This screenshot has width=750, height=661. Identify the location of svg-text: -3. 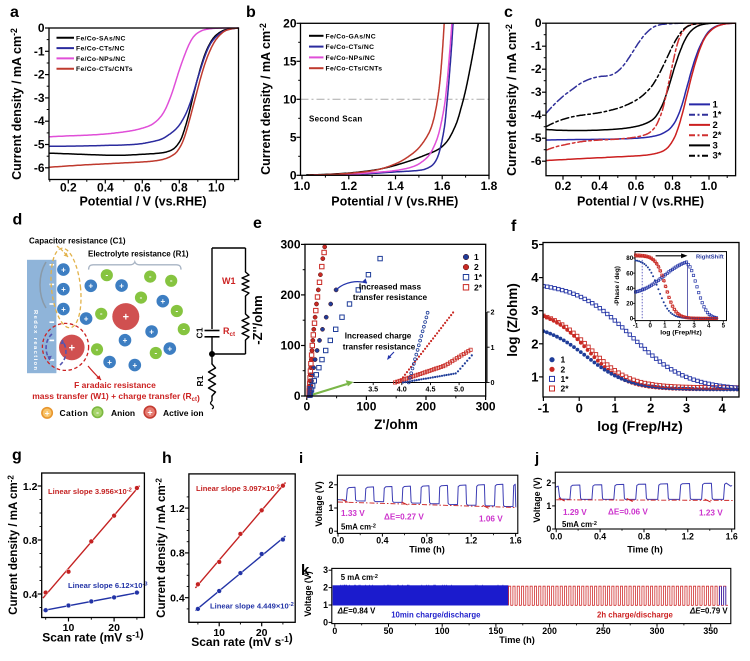
(39, 98).